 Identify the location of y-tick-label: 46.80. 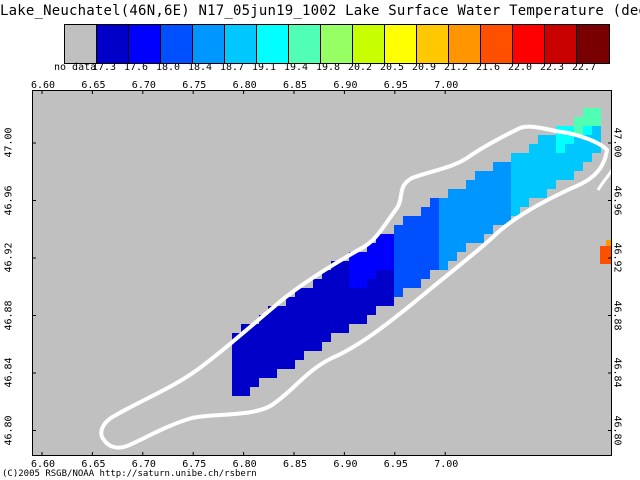
(9, 430).